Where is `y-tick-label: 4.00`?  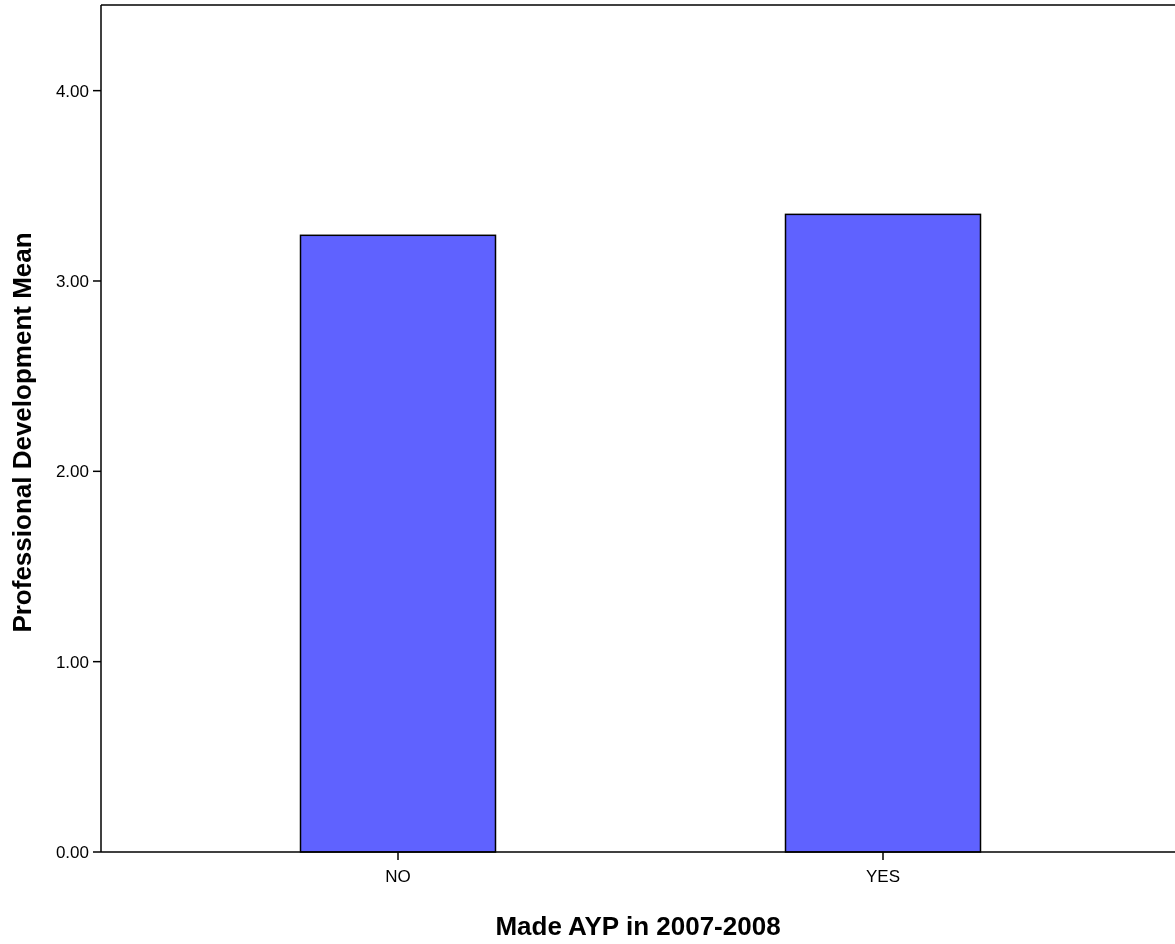 y-tick-label: 4.00 is located at coordinates (72, 91).